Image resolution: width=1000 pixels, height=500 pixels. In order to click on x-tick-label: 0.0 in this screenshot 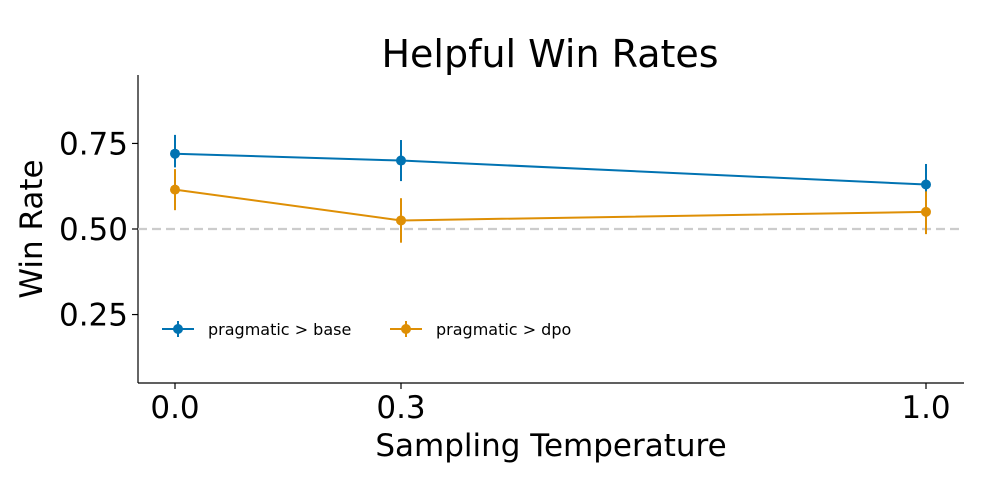, I will do `click(174, 408)`.